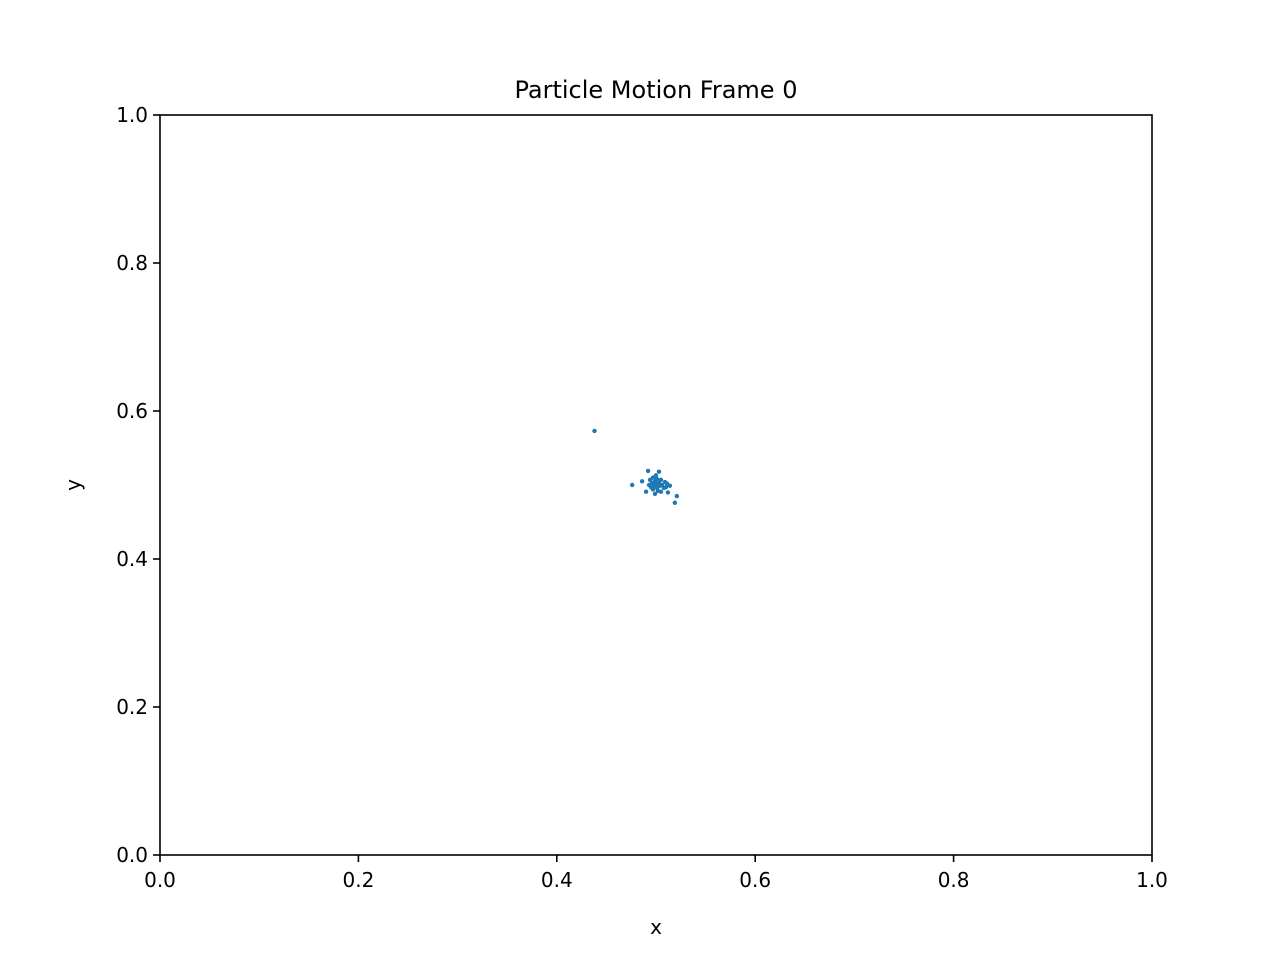  What do you see at coordinates (132, 559) in the screenshot?
I see `y-tick-label: 0.4` at bounding box center [132, 559].